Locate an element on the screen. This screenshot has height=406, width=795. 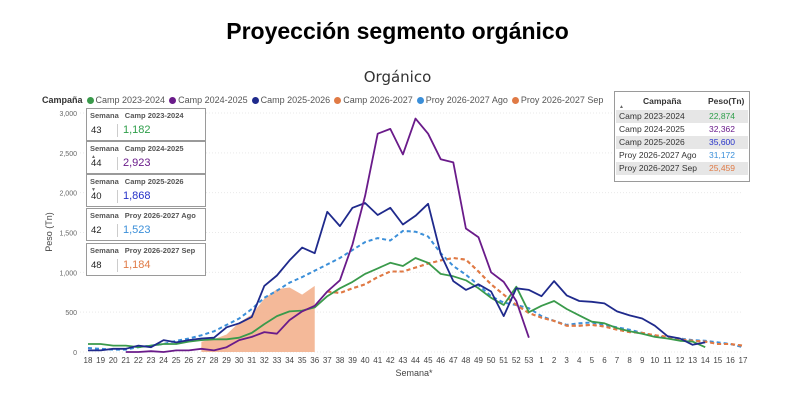
row-value: 32,362 is located at coordinates (722, 129).